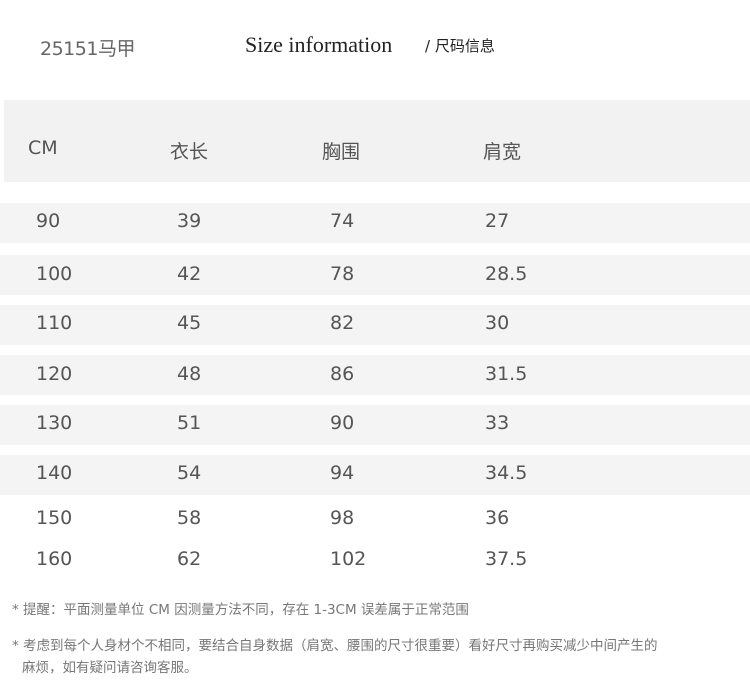 The height and width of the screenshot is (687, 750). Describe the element at coordinates (497, 423) in the screenshot. I see `cell-shoulder: 33` at that location.